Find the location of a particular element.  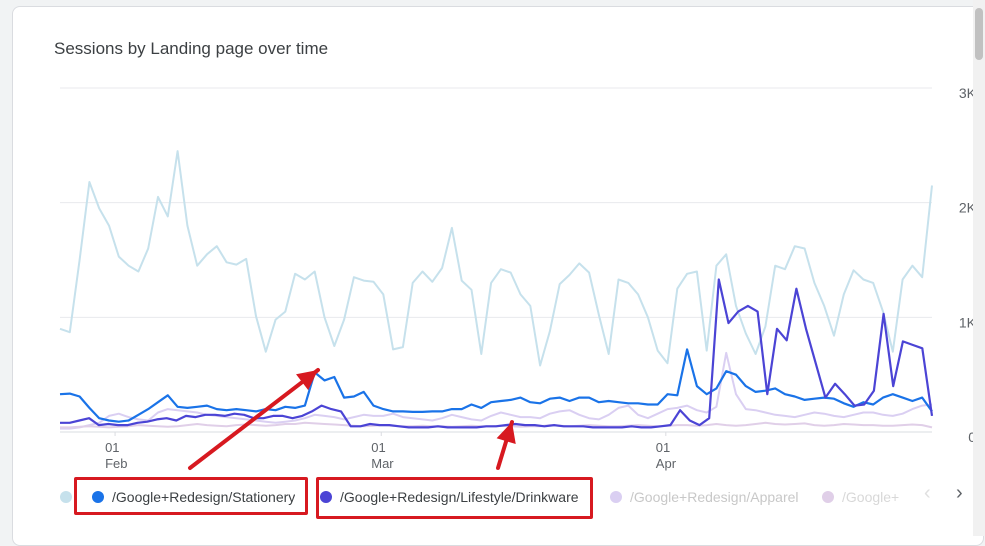

annotation-arrow-drinkware-head is located at coordinates (506, 433).